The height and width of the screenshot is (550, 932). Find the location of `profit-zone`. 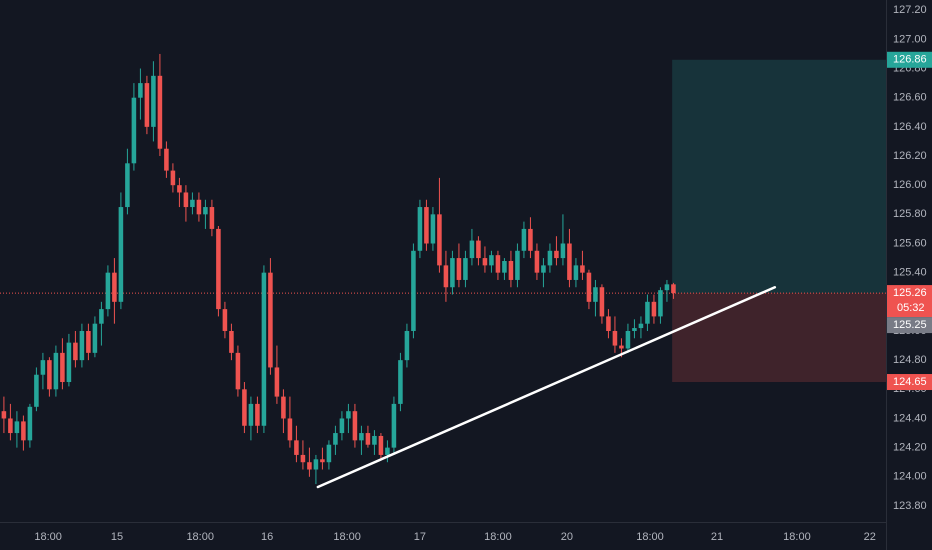

profit-zone is located at coordinates (779, 176).